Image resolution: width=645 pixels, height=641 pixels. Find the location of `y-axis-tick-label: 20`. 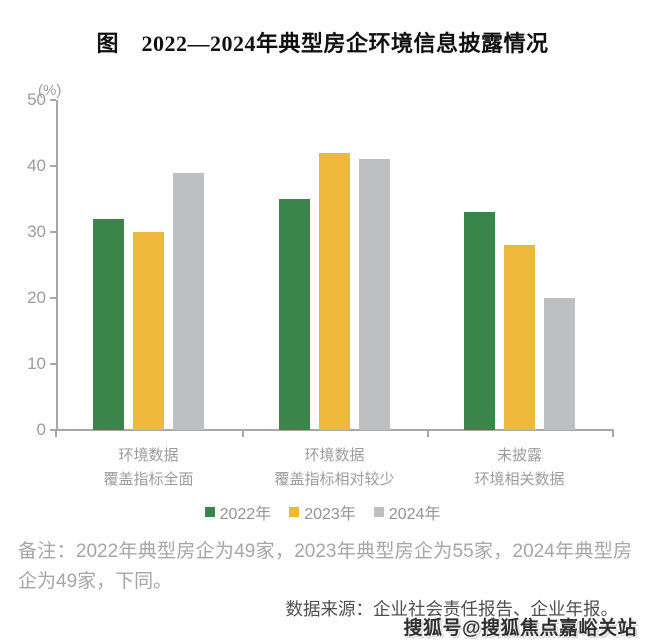

y-axis-tick-label: 20 is located at coordinates (36, 297).